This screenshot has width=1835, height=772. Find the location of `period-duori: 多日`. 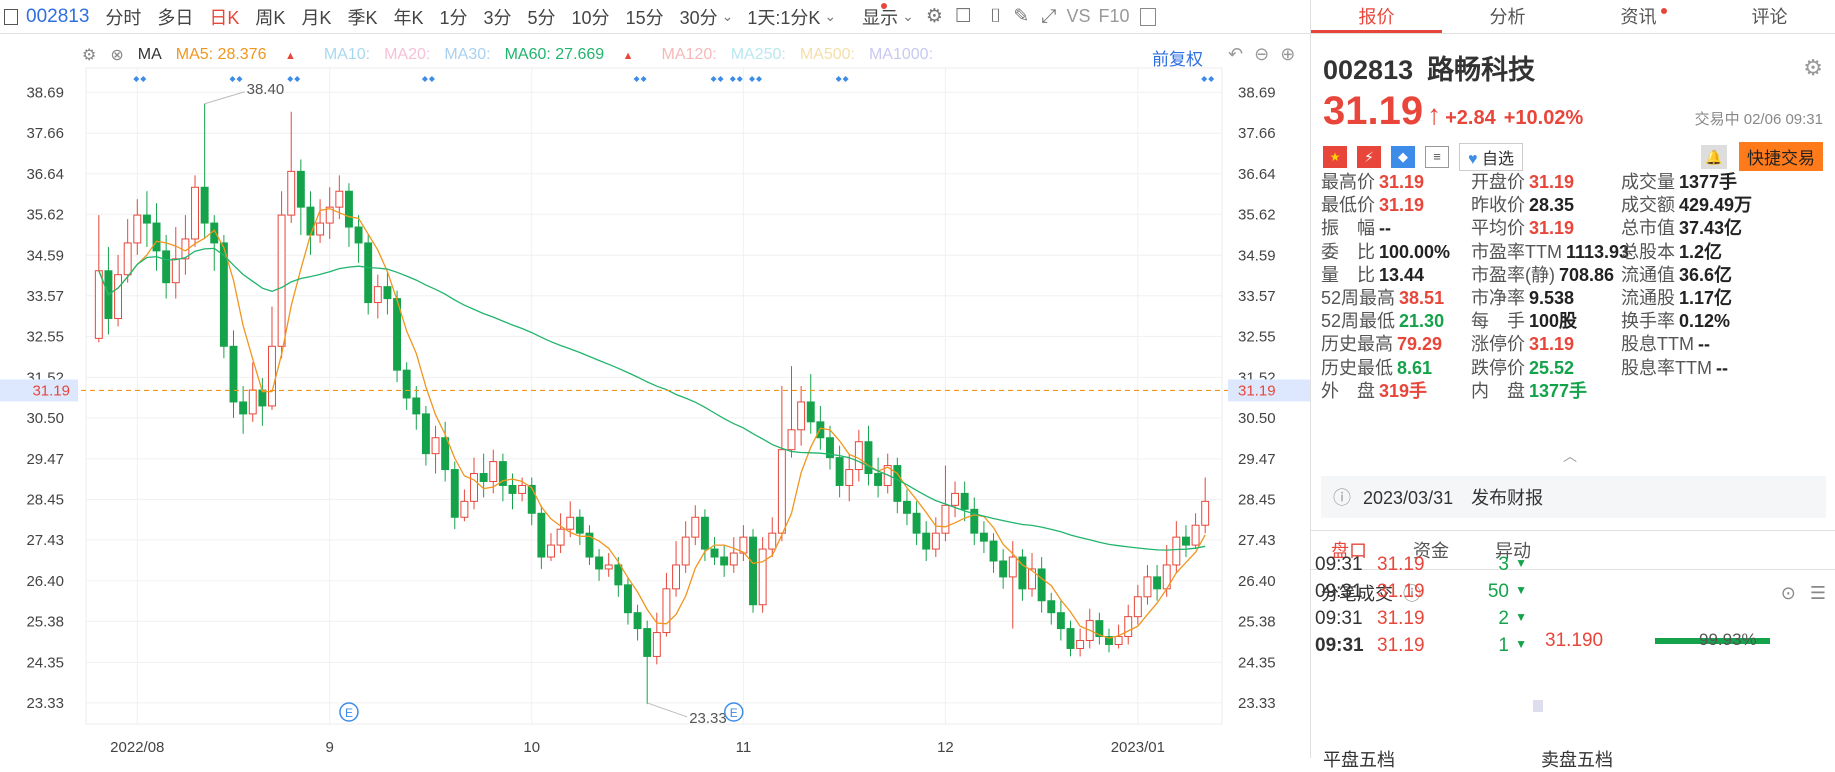

period-duori: 多日 is located at coordinates (175, 17).